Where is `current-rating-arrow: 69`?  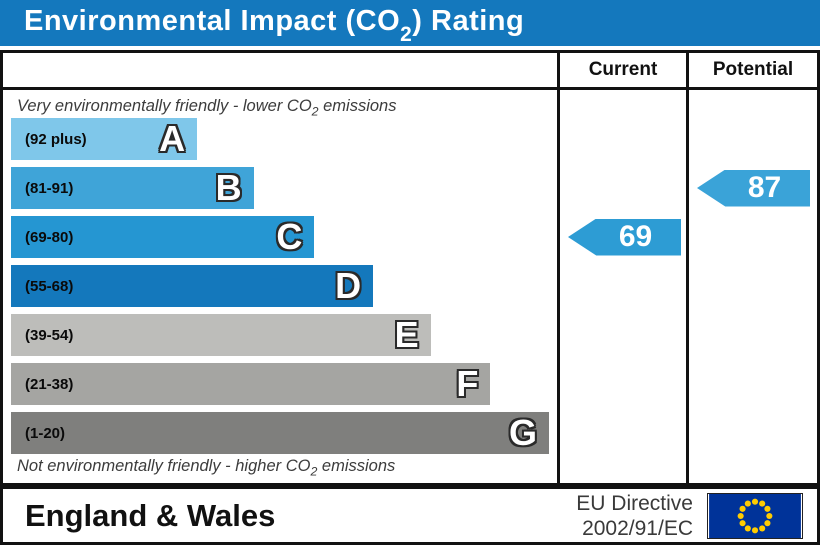
current-rating-arrow: 69 is located at coordinates (624, 237).